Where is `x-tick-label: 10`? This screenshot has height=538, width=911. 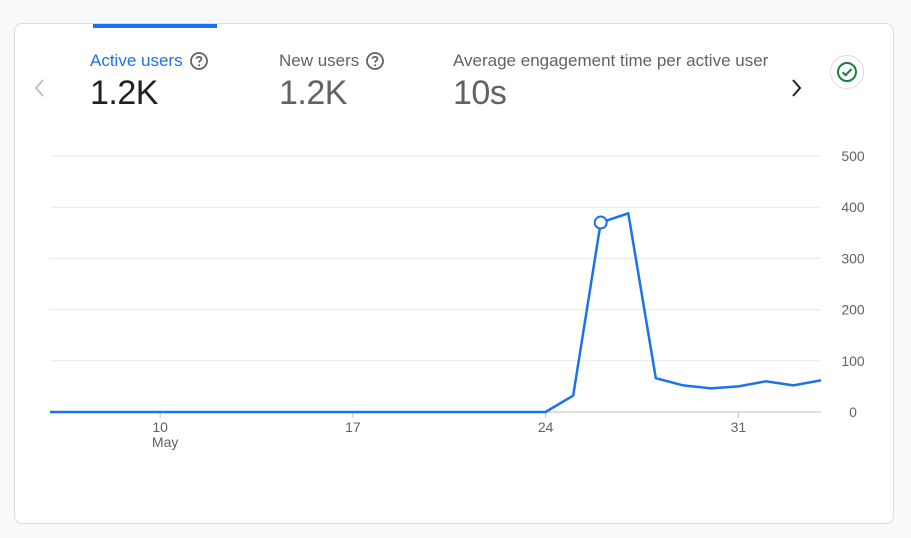 x-tick-label: 10 is located at coordinates (160, 427).